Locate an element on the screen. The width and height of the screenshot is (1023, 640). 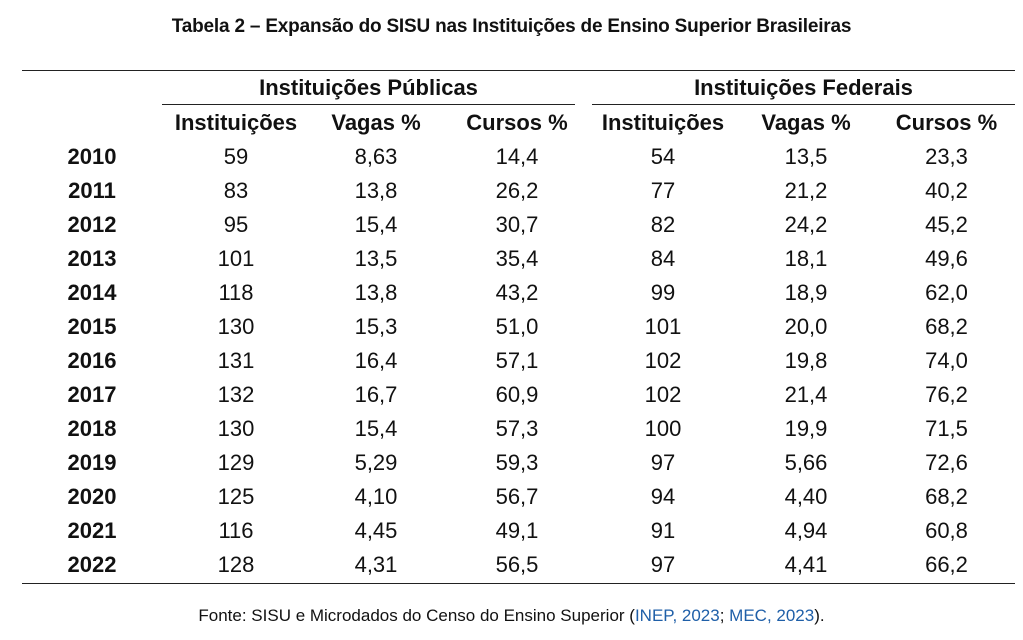
cell-pub-cursos: 56,5 is located at coordinates (517, 564).